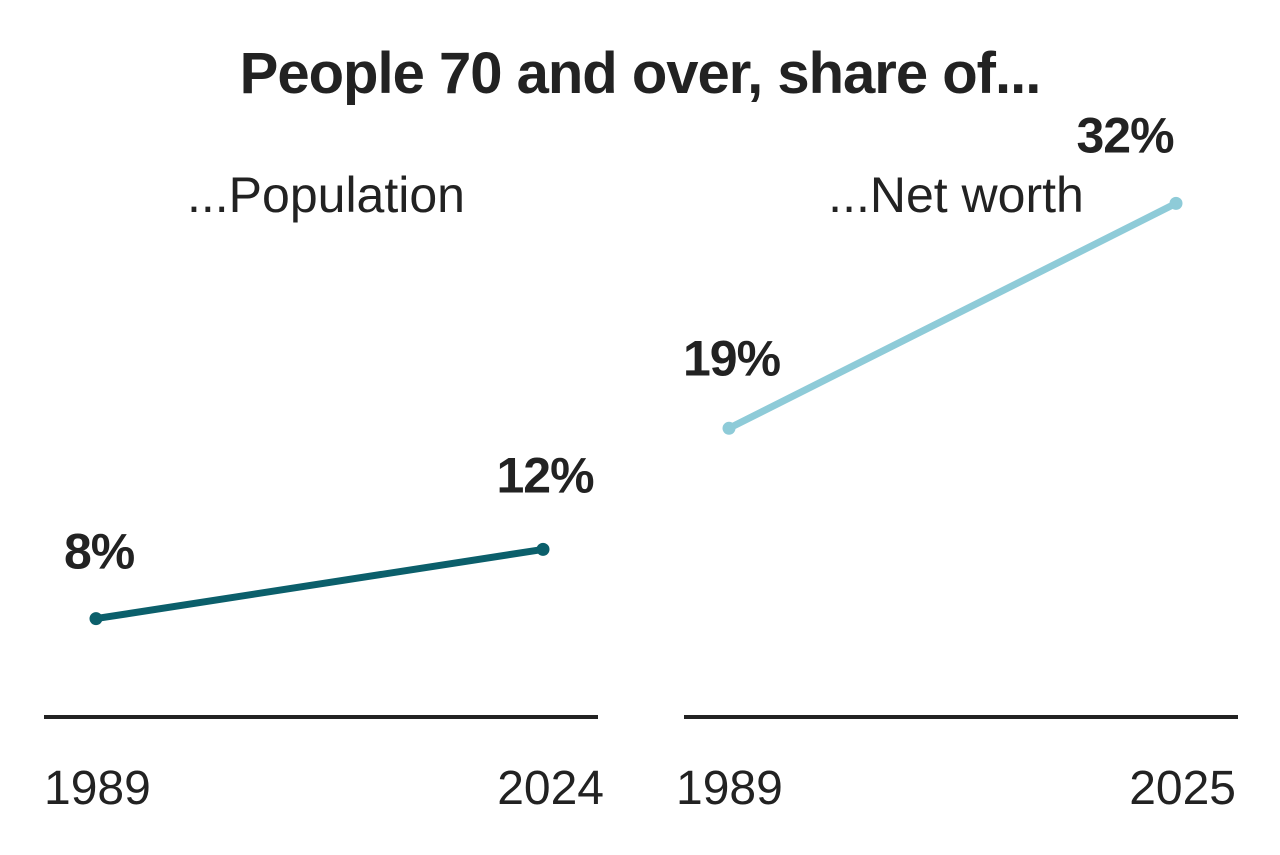 The image size is (1280, 855). What do you see at coordinates (326, 195) in the screenshot?
I see `panel-title-1: ...Population` at bounding box center [326, 195].